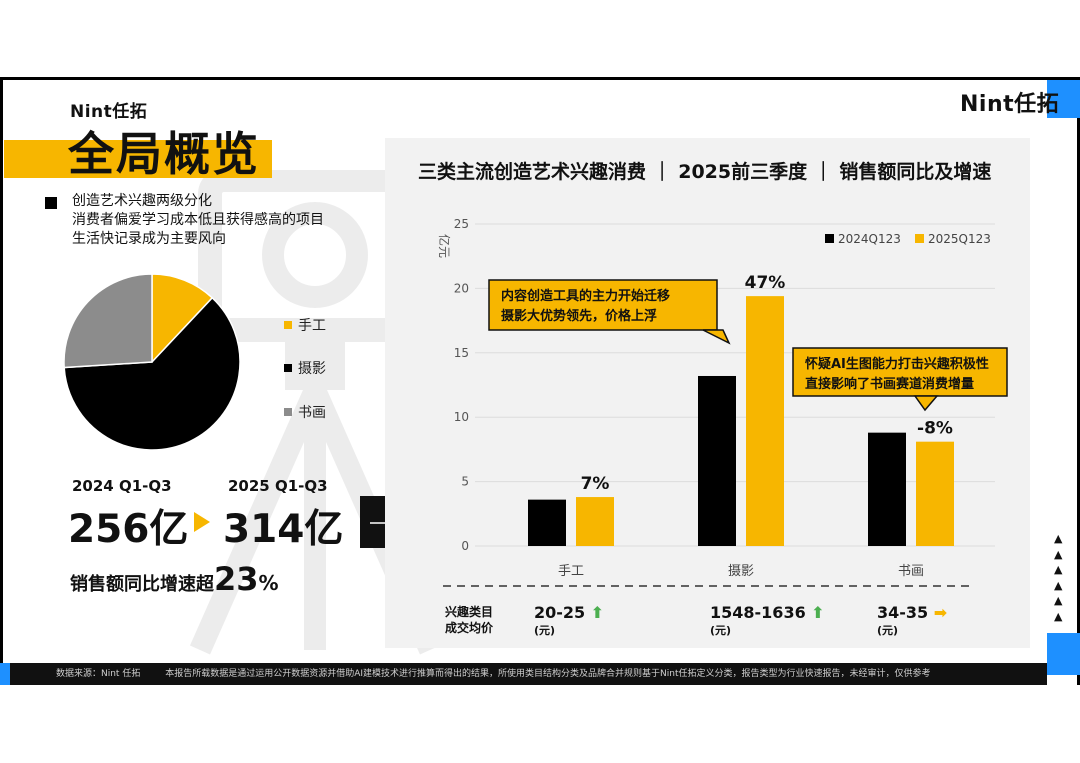  Describe the element at coordinates (469, 612) in the screenshot. I see `avg-price-label-line: 兴趣类目` at that location.